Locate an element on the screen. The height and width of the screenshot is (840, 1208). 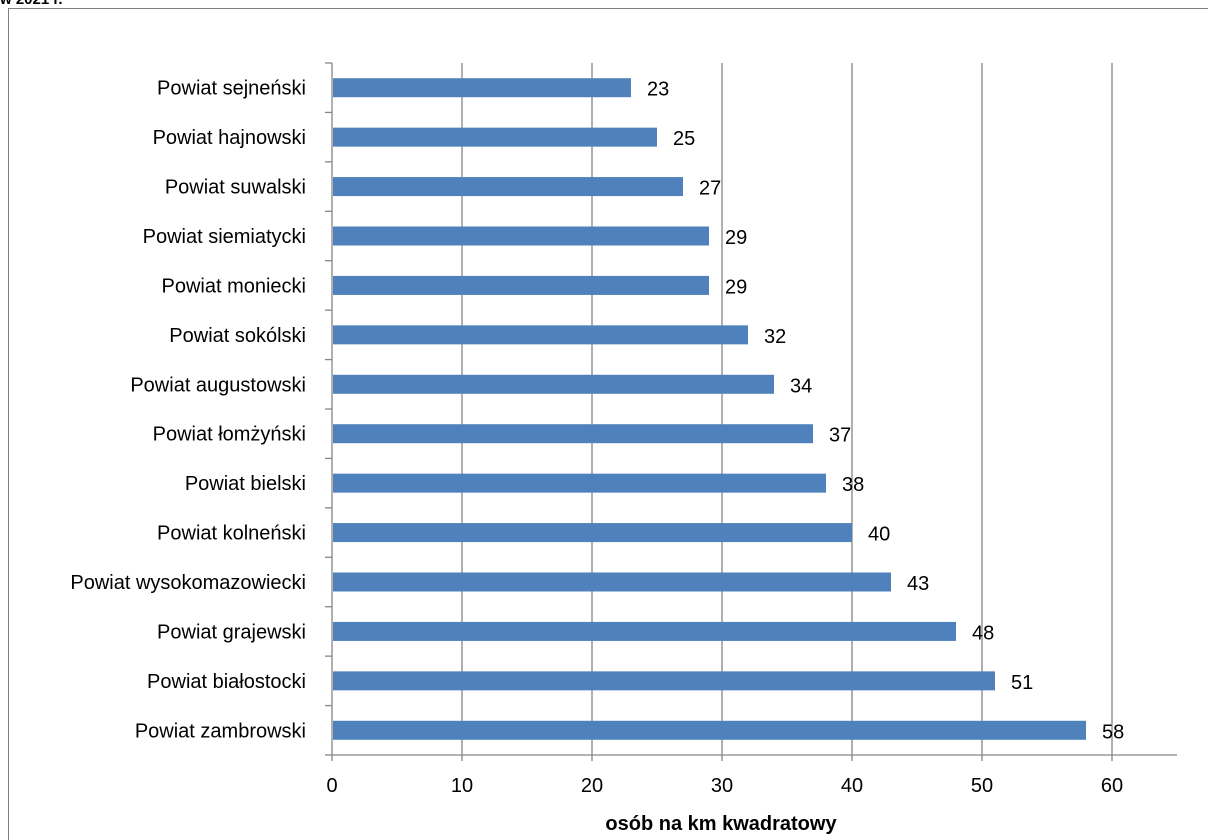
data-label: 43 is located at coordinates (918, 584).